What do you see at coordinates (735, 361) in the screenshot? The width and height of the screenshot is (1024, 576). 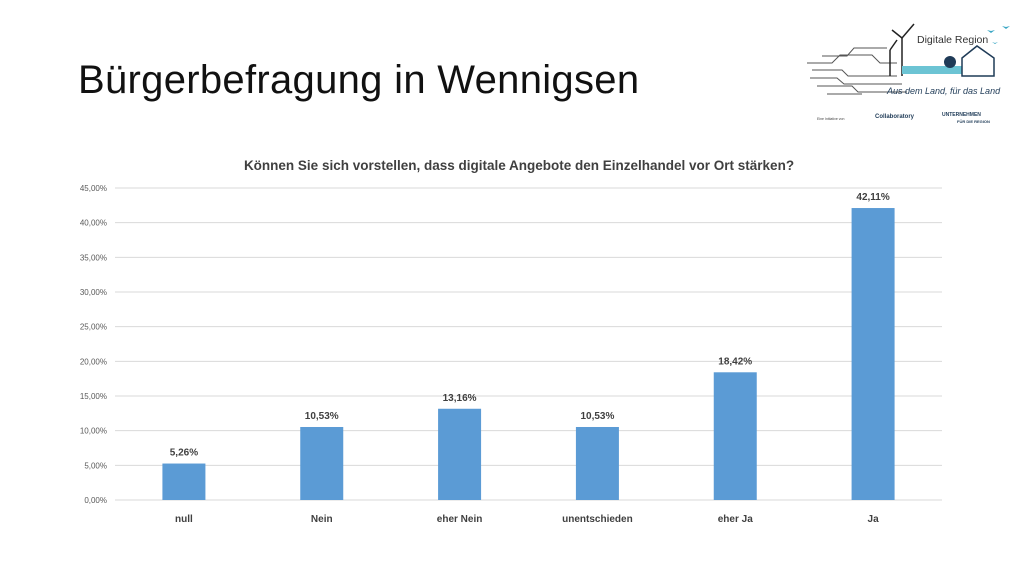 I see `data-label: 18,42%` at bounding box center [735, 361].